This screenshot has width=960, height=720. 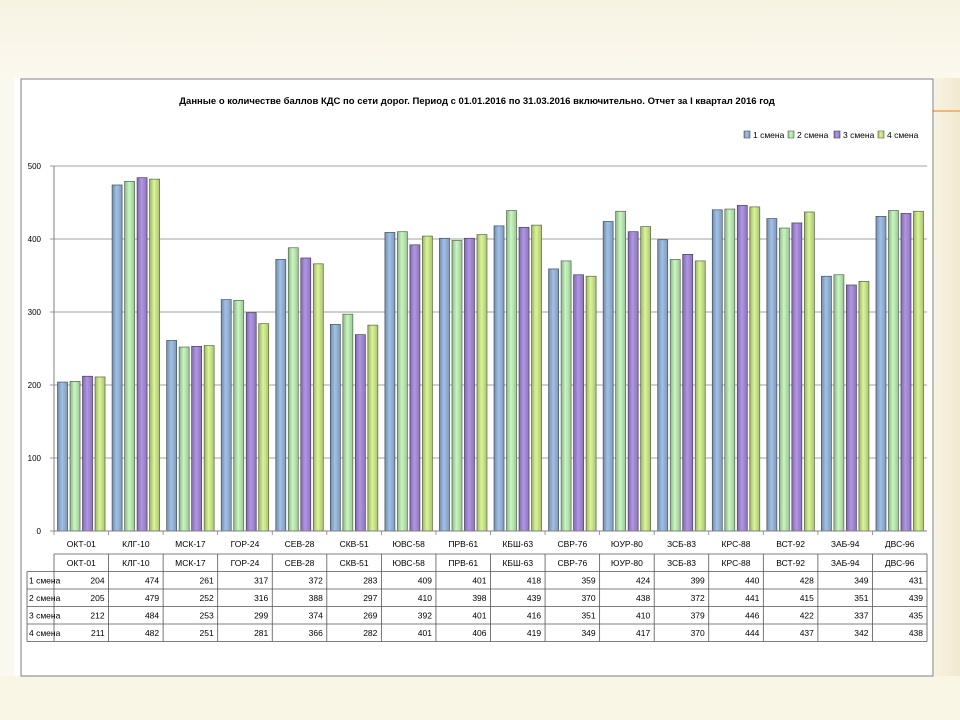 What do you see at coordinates (752, 633) in the screenshot?
I see `table-cell: 444` at bounding box center [752, 633].